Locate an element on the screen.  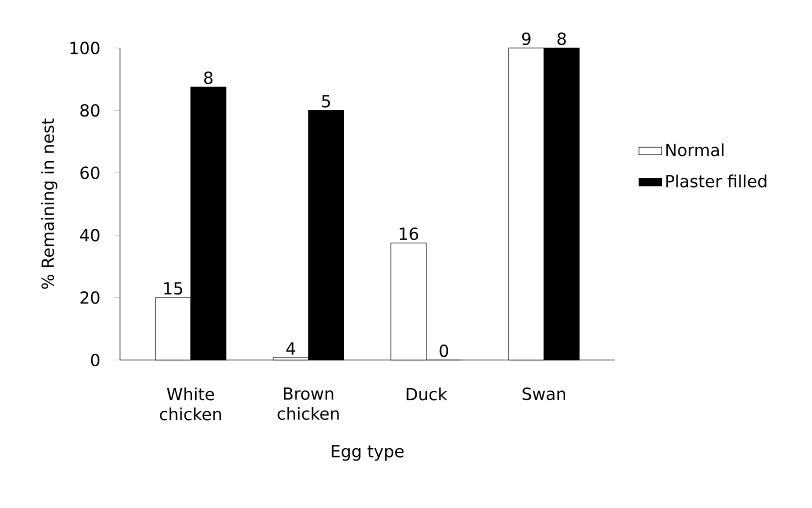
x-tick-label: Swan is located at coordinates (544, 394).